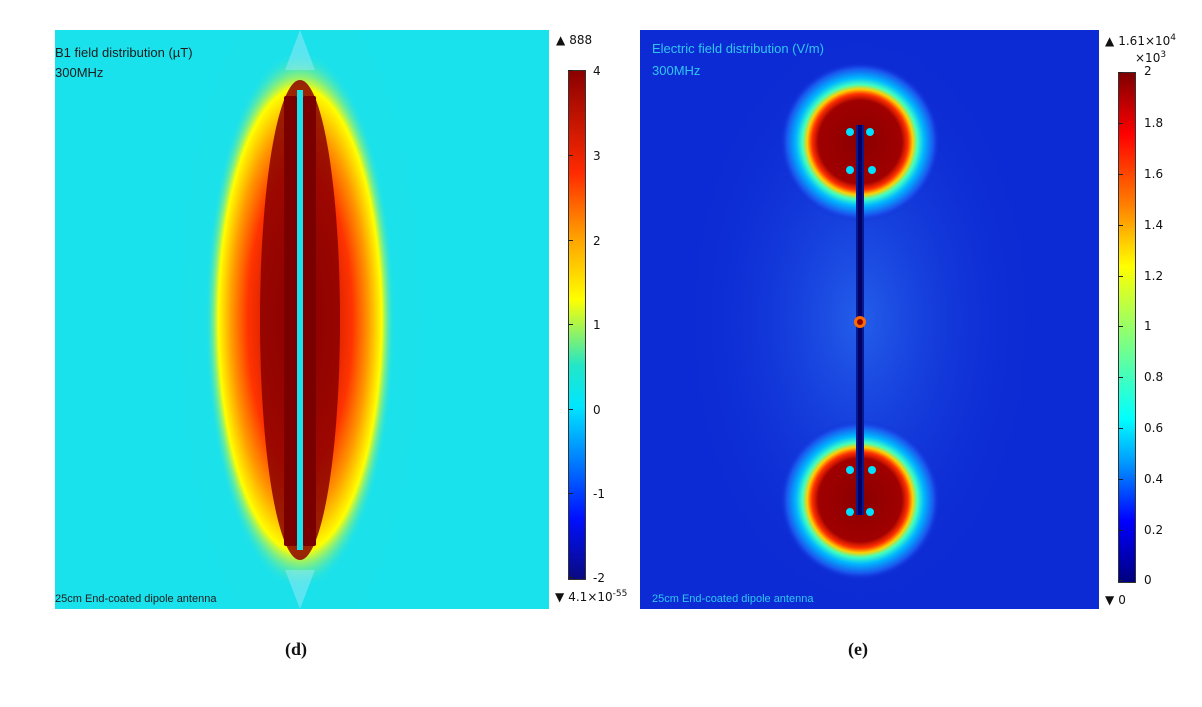 The width and height of the screenshot is (1202, 707). What do you see at coordinates (1154, 276) in the screenshot?
I see `colorbar-tick: 1.2` at bounding box center [1154, 276].